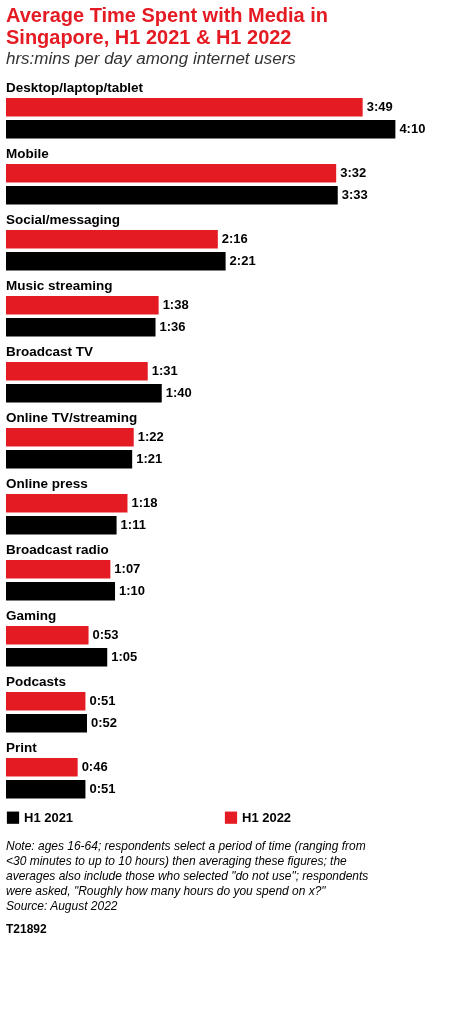  Describe the element at coordinates (353, 173) in the screenshot. I see `data-label: 3:32` at that location.